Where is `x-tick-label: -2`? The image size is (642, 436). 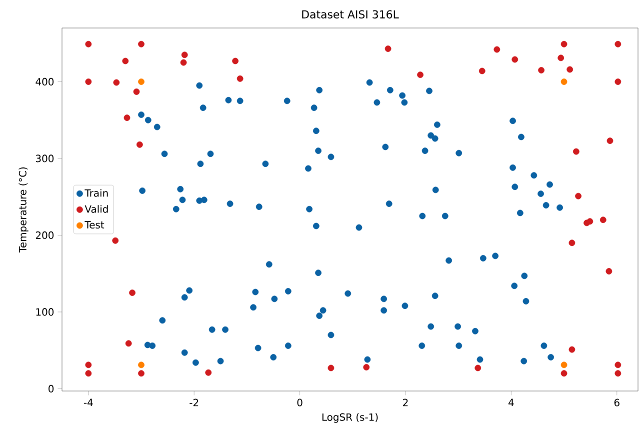 x-tick-label: -2 is located at coordinates (194, 402).